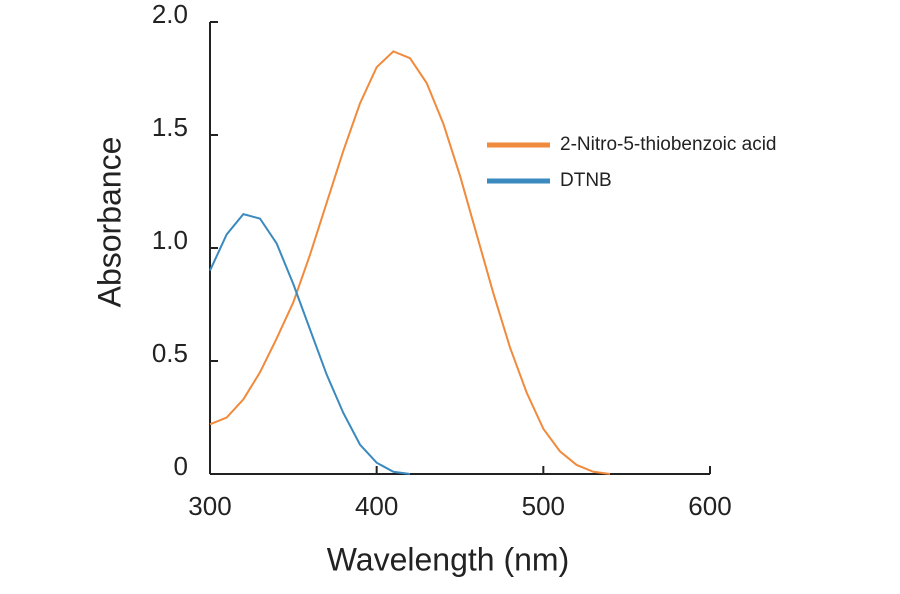 This screenshot has height=594, width=900. What do you see at coordinates (181, 466) in the screenshot?
I see `y-tick-label: 0` at bounding box center [181, 466].